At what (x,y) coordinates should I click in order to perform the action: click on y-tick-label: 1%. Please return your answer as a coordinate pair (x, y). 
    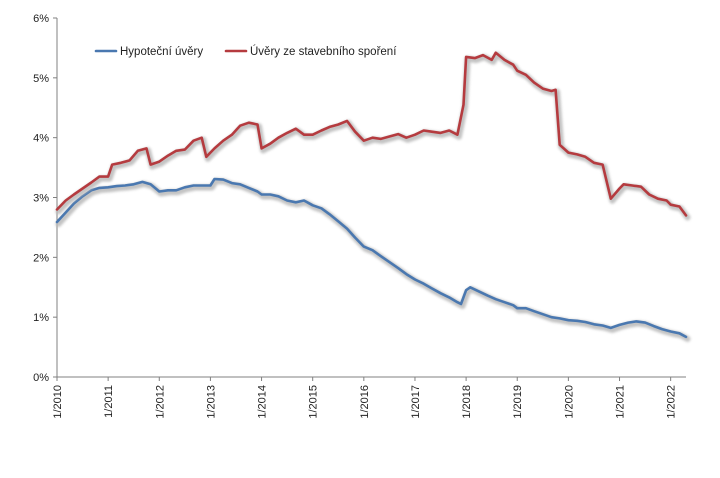
    Looking at the image, I should click on (41, 318).